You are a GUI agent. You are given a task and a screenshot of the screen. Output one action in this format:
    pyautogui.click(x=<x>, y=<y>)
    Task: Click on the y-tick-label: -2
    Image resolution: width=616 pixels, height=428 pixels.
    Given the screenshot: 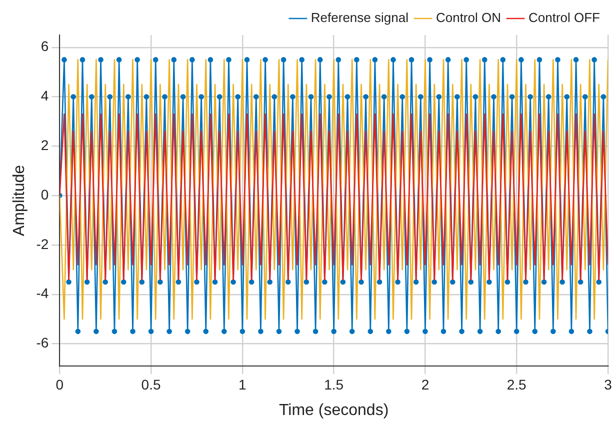 What is the action you would take?
    pyautogui.click(x=42, y=244)
    